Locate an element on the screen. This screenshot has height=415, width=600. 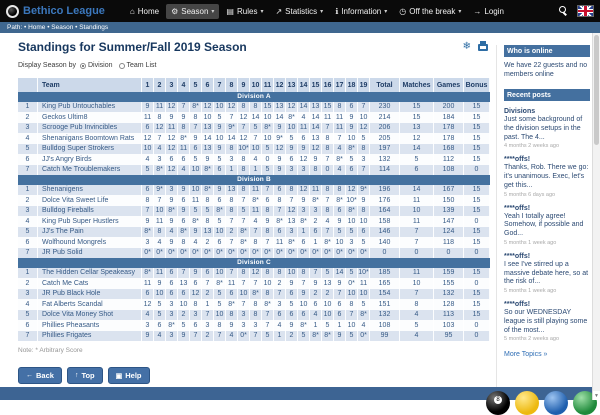
radio-option-division: Division is located at coordinates (96, 65).